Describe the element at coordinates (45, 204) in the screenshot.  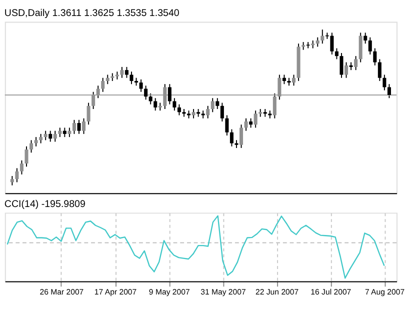
I see `chart-title: CCI(14) -195.9809` at that location.